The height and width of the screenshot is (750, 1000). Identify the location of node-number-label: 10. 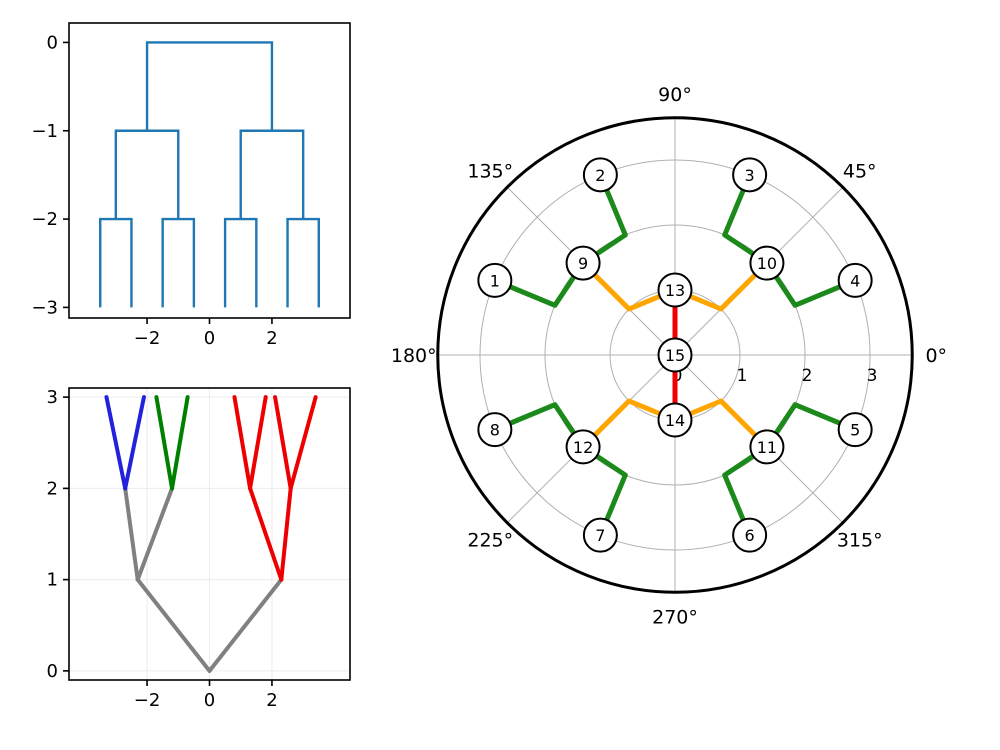
(767, 263).